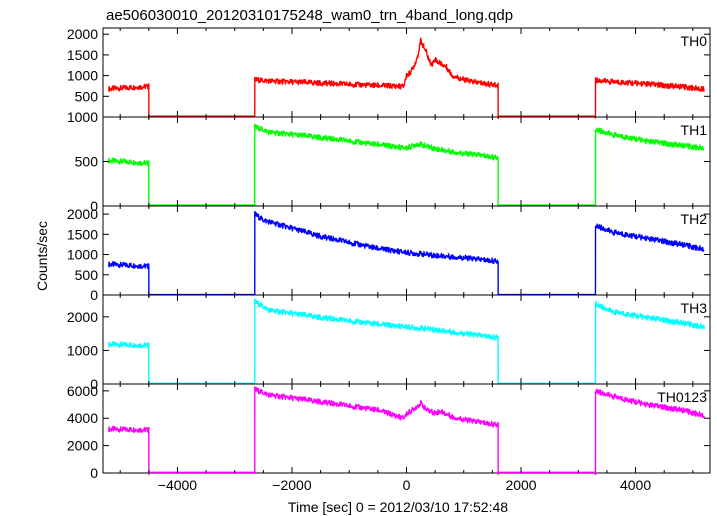 This screenshot has width=717, height=516. Describe the element at coordinates (682, 397) in the screenshot. I see `panel-label-th0123: TH0123` at that location.